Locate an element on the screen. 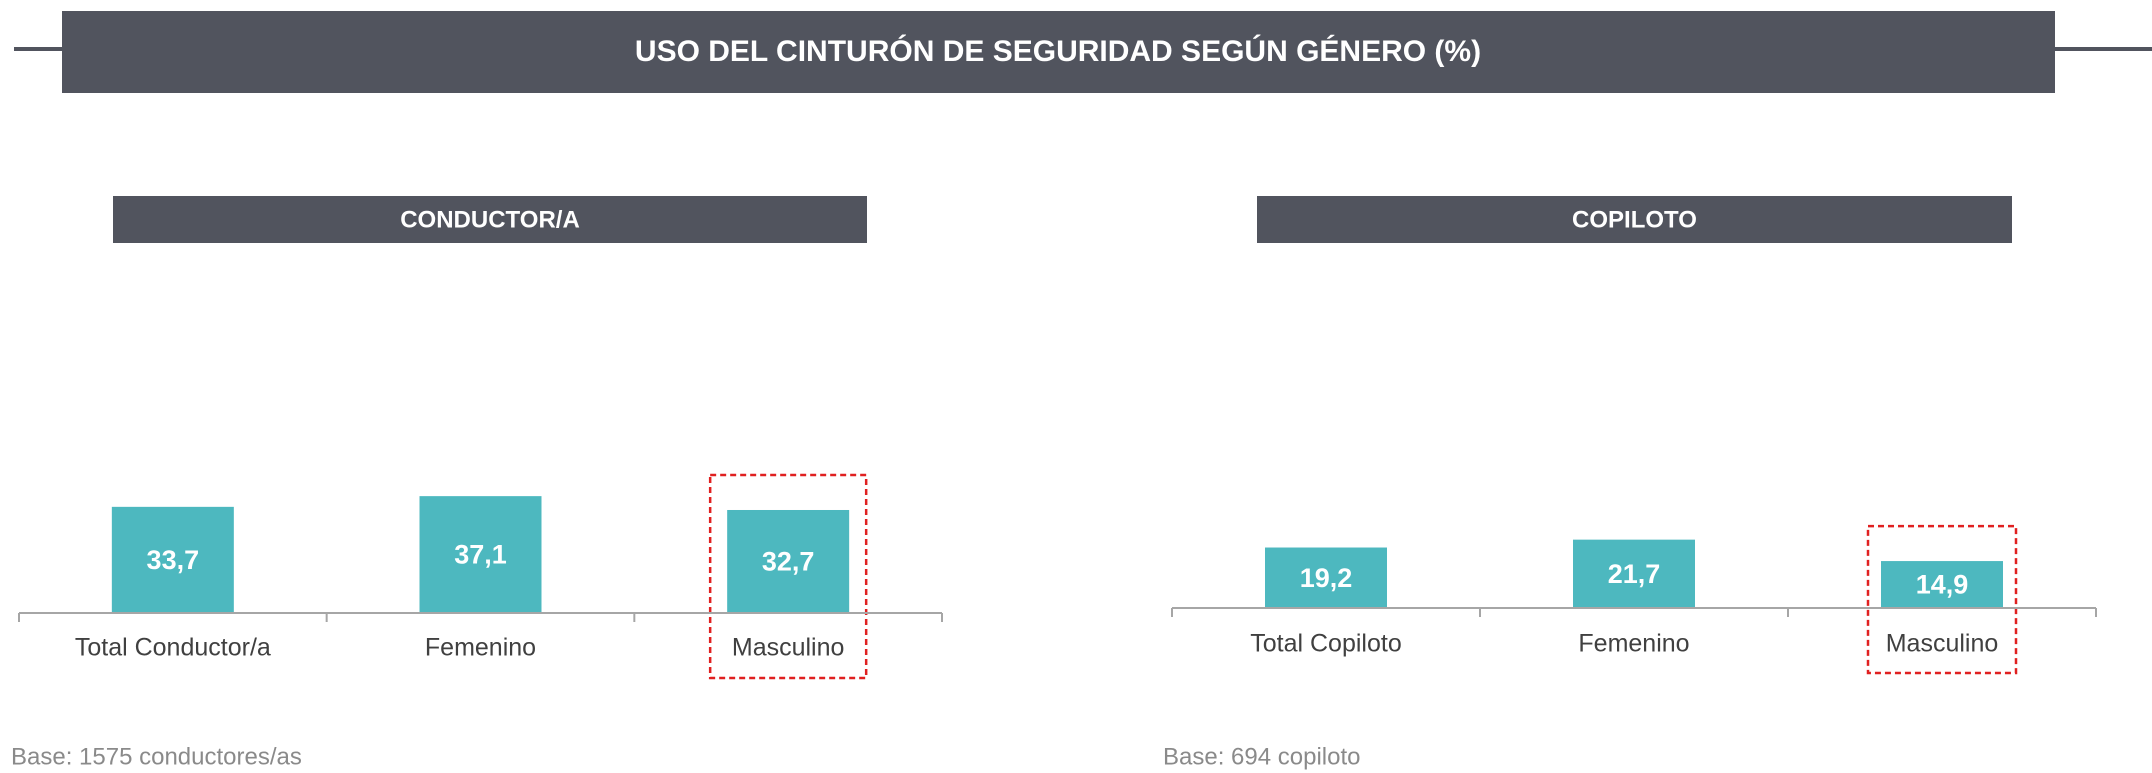 This screenshot has height=773, width=2152. value-label: 21,7 is located at coordinates (1634, 574).